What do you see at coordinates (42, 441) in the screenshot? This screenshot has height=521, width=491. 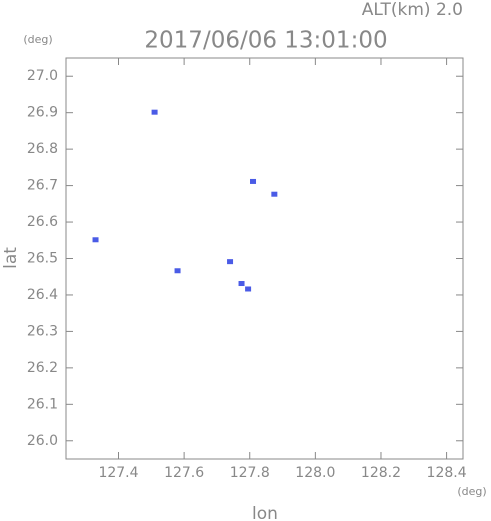 I see `y-tick-label: 26.0` at bounding box center [42, 441].